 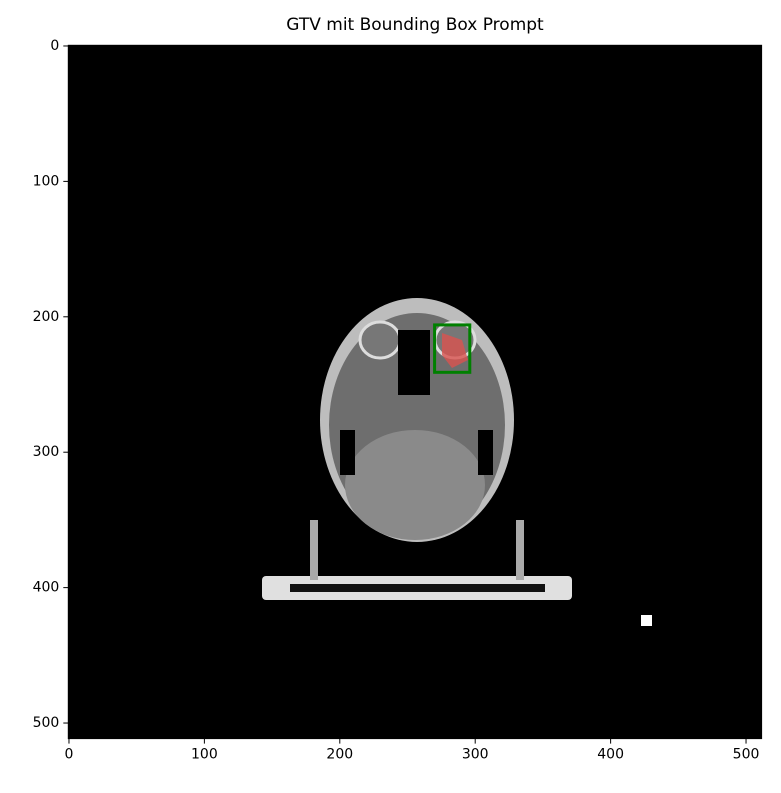 I want to click on y-tick-label: 200, so click(x=46, y=317).